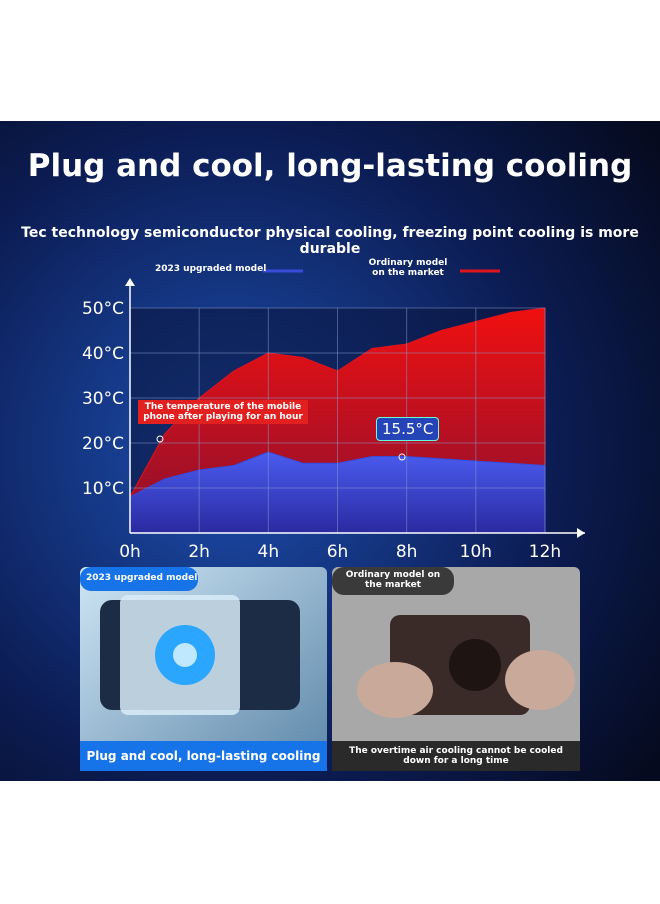 Image resolution: width=660 pixels, height=904 pixels. I want to click on x-tick-label: 2h, so click(199, 552).